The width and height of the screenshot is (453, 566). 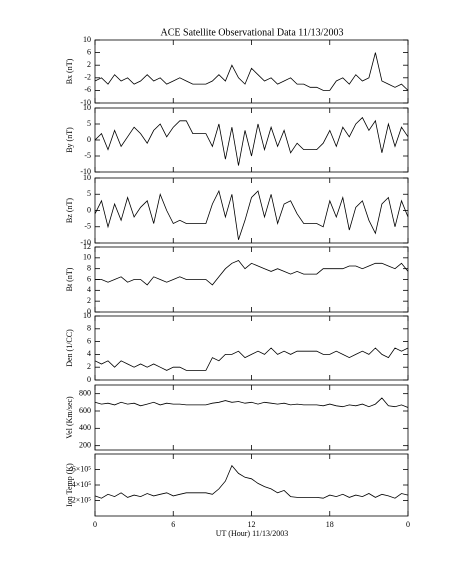 I want to click on x-tick-label: 18, so click(x=330, y=524).